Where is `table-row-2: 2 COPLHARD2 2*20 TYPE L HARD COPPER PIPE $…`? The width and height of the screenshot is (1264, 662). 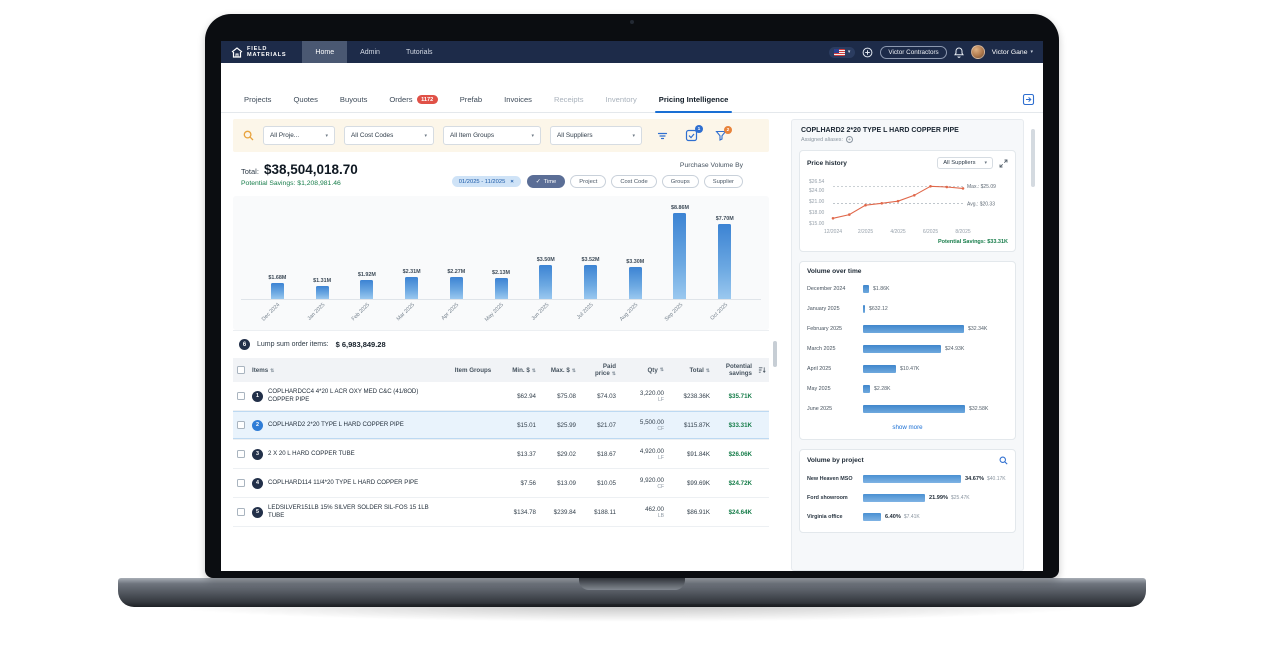
table-row-2: 2 COPLHARD2 2*20 TYPE L HARD COPPER PIPE $… is located at coordinates (501, 425).